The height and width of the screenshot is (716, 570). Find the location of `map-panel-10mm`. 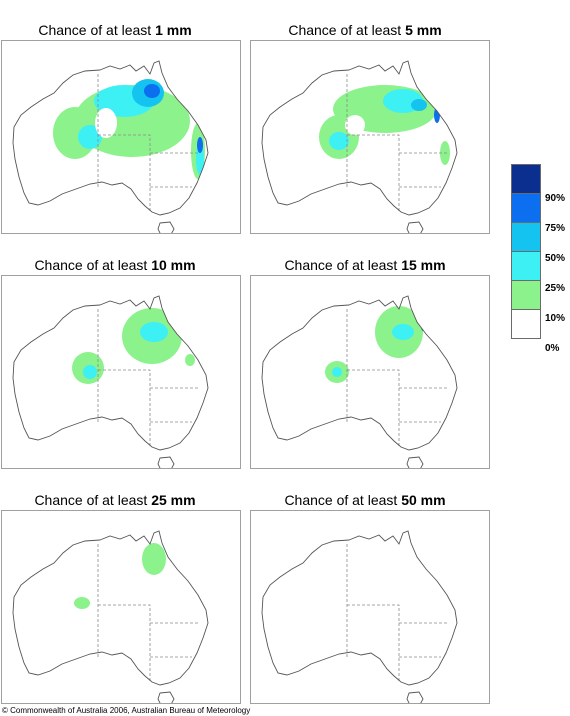

map-panel-10mm is located at coordinates (121, 372).